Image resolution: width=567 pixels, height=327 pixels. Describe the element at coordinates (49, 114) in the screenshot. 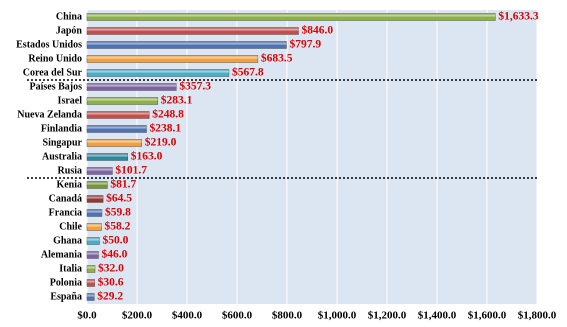

I see `y-tick-label: Nueva Zelanda` at that location.